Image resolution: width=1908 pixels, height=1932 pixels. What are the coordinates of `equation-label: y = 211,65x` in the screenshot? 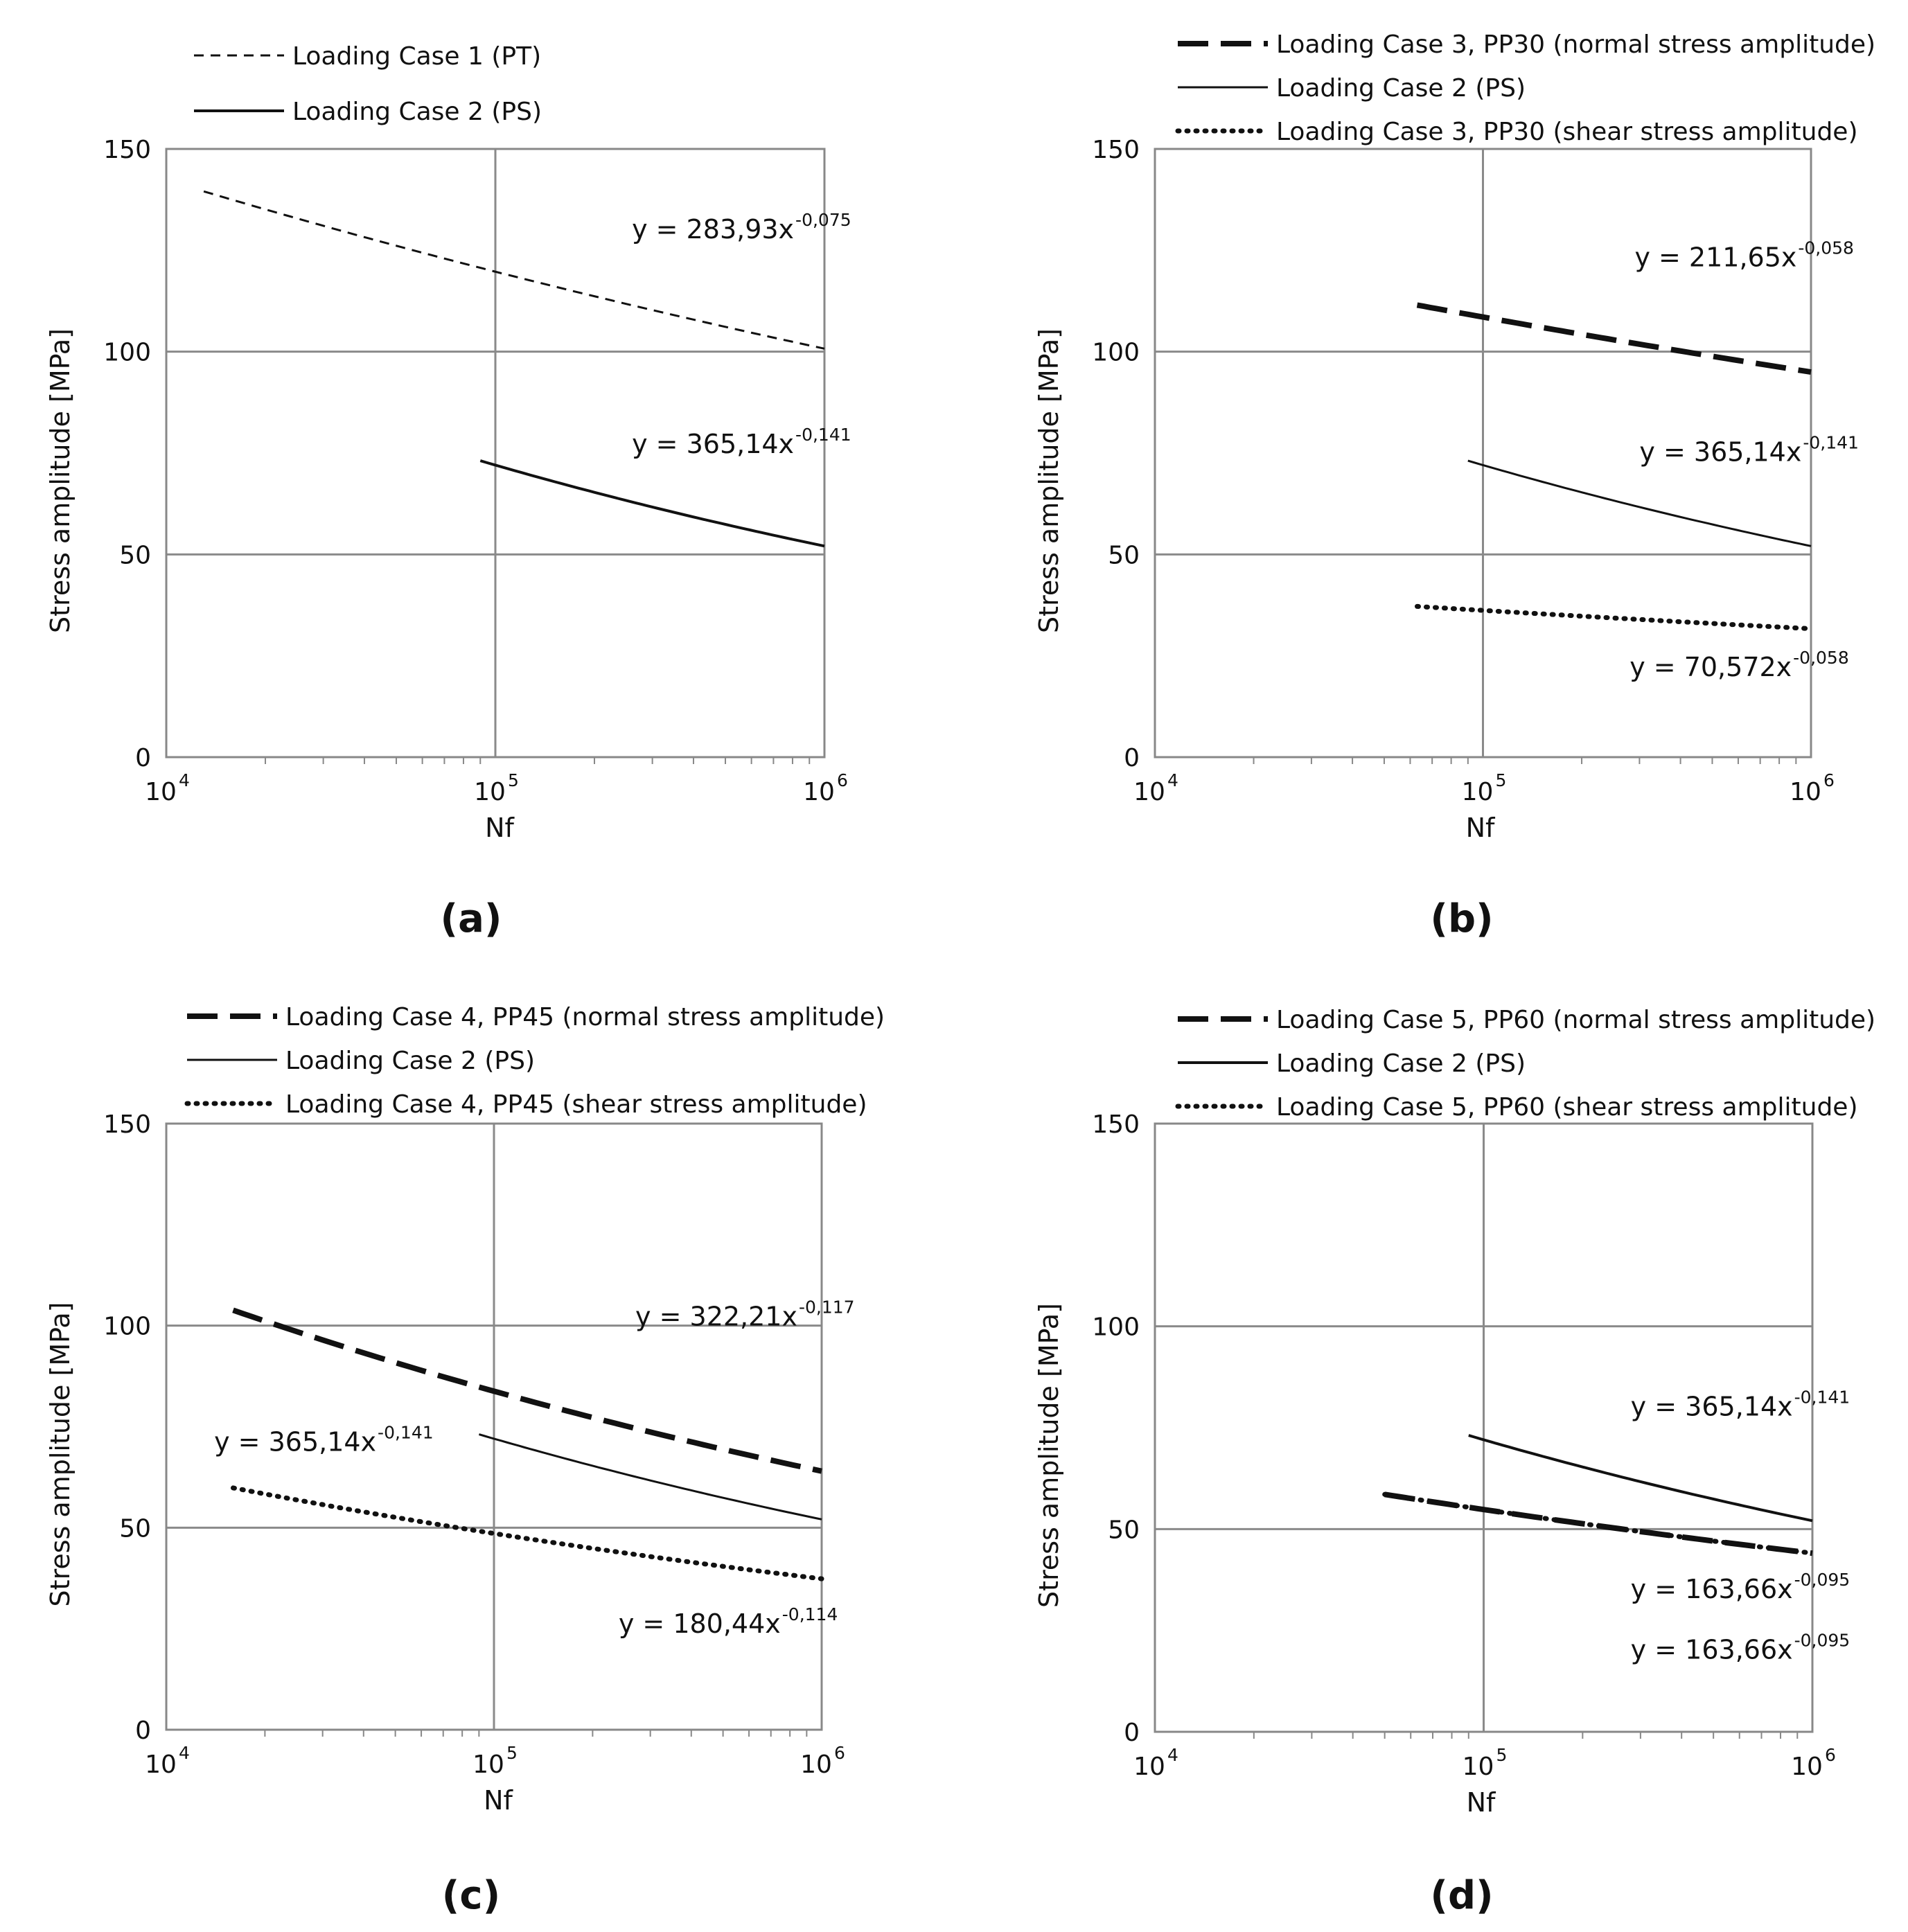 It's located at (1715, 257).